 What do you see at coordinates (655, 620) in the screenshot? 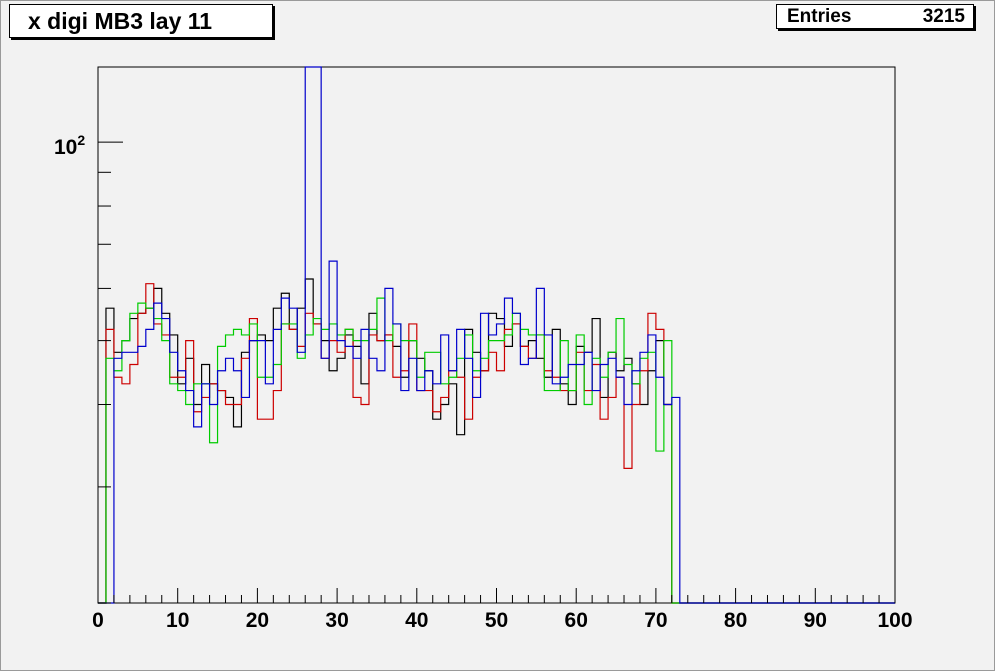
I see `x-tick-label: 70` at bounding box center [655, 620].